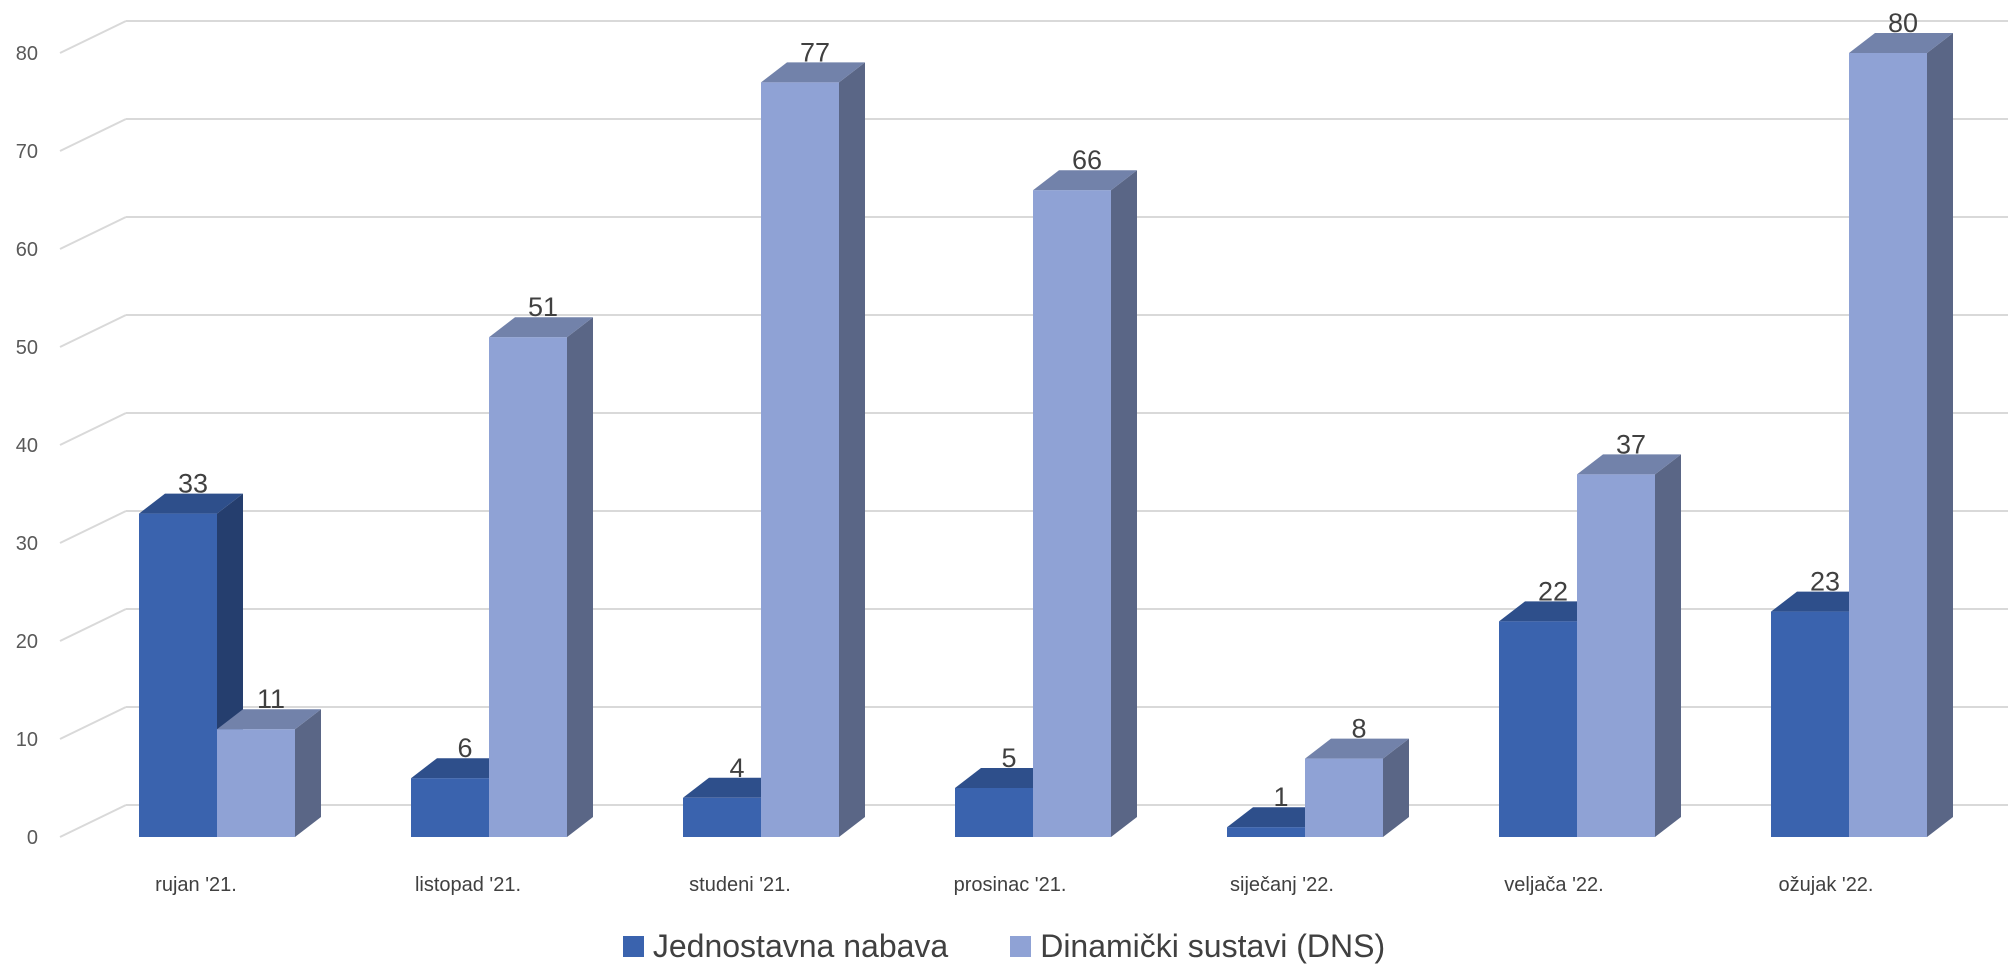  I want to click on category-label: siječanj '22., so click(1282, 885).